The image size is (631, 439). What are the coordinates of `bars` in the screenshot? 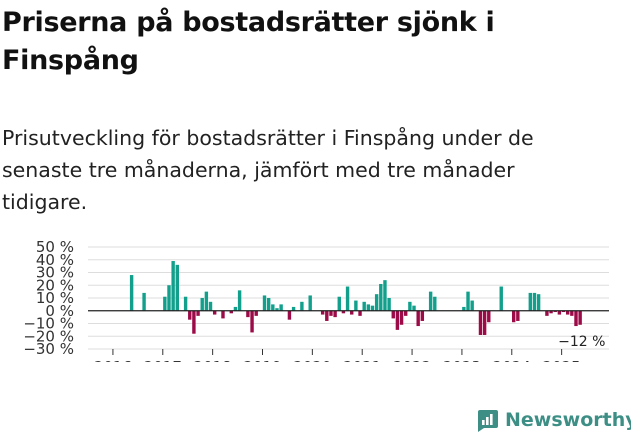 It's located at (355, 298).